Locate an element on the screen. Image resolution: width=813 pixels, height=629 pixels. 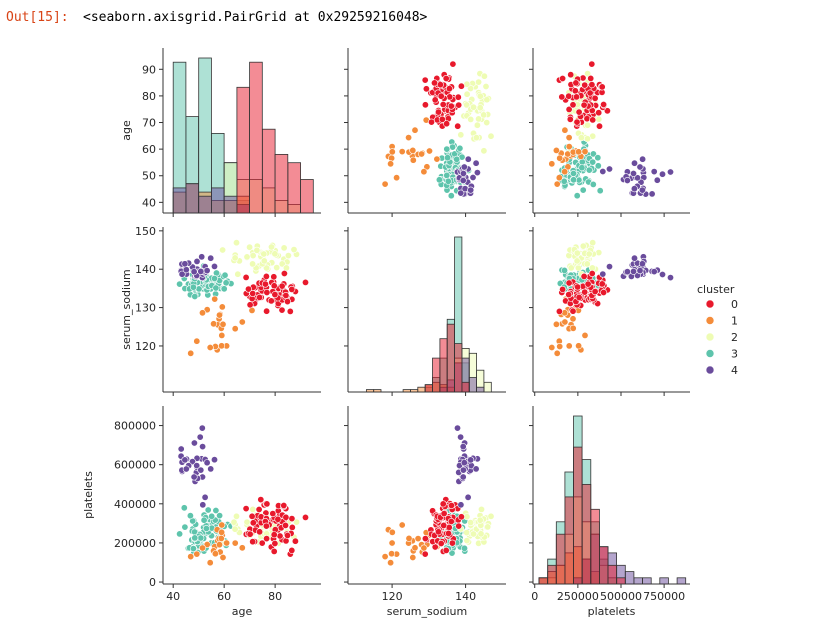
y-axis-label: serum_sodium is located at coordinates (126, 309).